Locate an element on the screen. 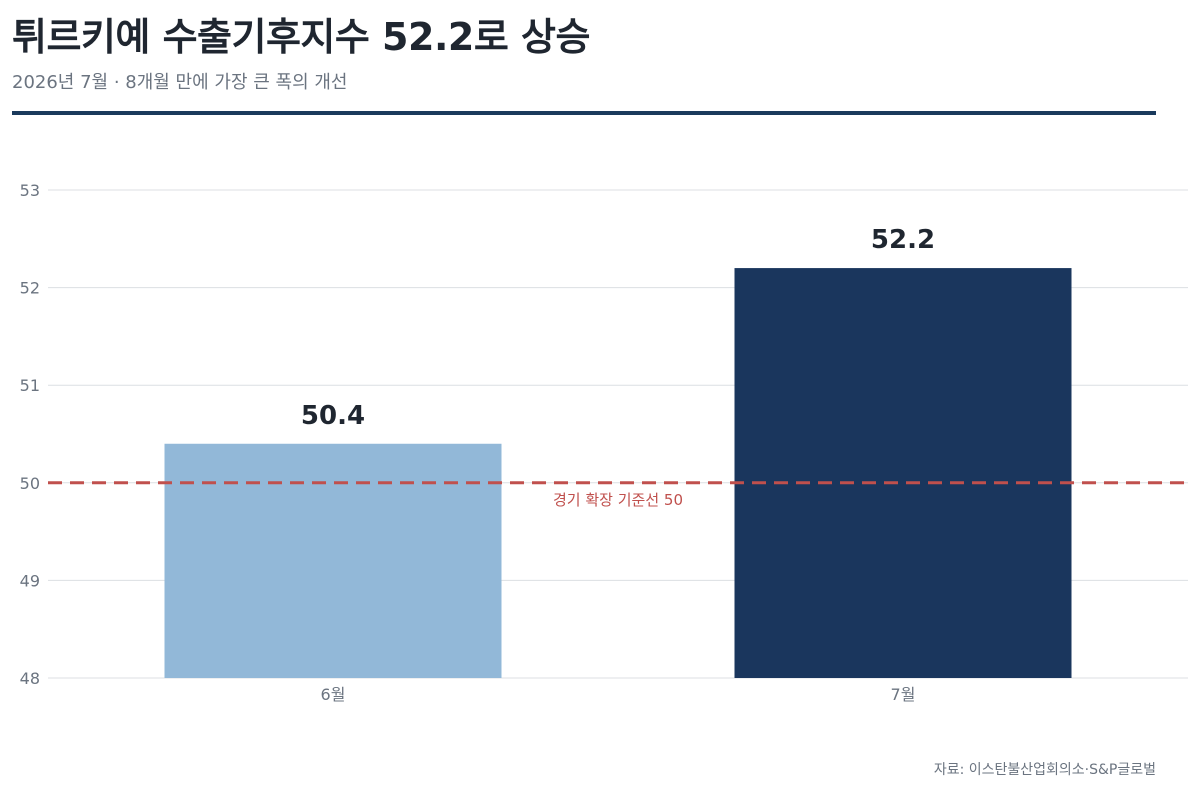 The image size is (1200, 792). source-note: 자료: 이스탄불산업회의소·S&P글로벌 is located at coordinates (1044, 770).